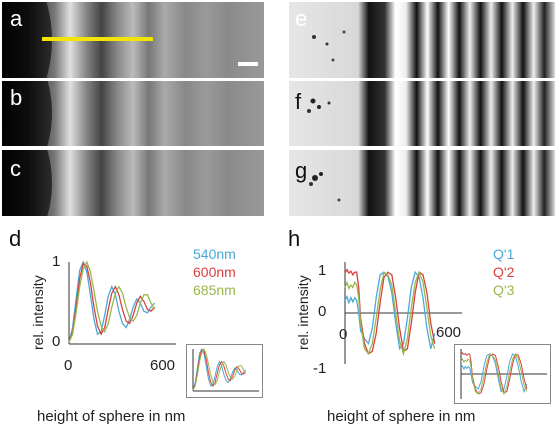 The image size is (557, 434). Describe the element at coordinates (322, 311) in the screenshot. I see `chart-h-ytick-0: 0` at that location.